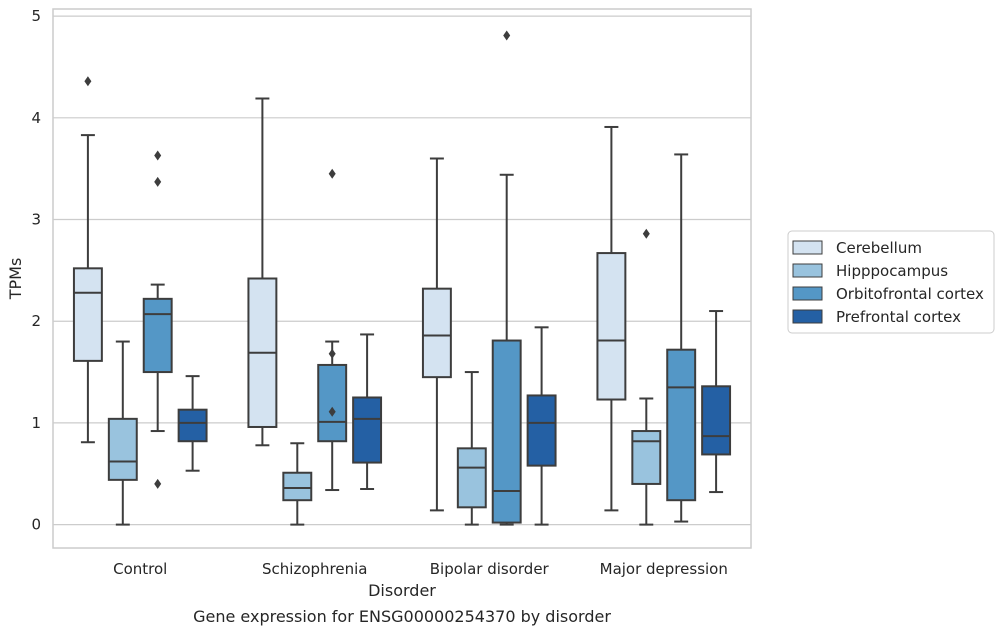  Describe the element at coordinates (898, 317) in the screenshot. I see `legend-label: Prefrontal cortex` at that location.